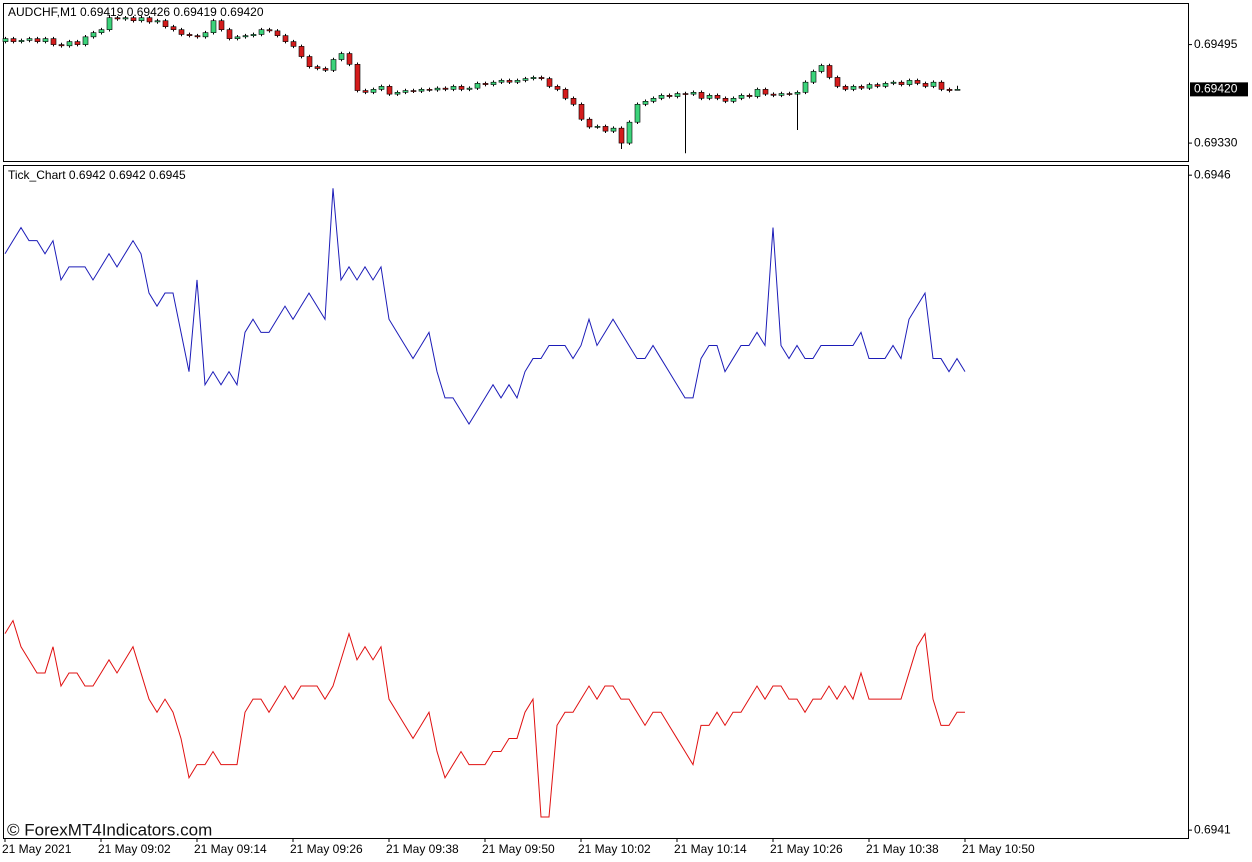  Describe the element at coordinates (1219, 89) in the screenshot. I see `last-price-box` at that location.